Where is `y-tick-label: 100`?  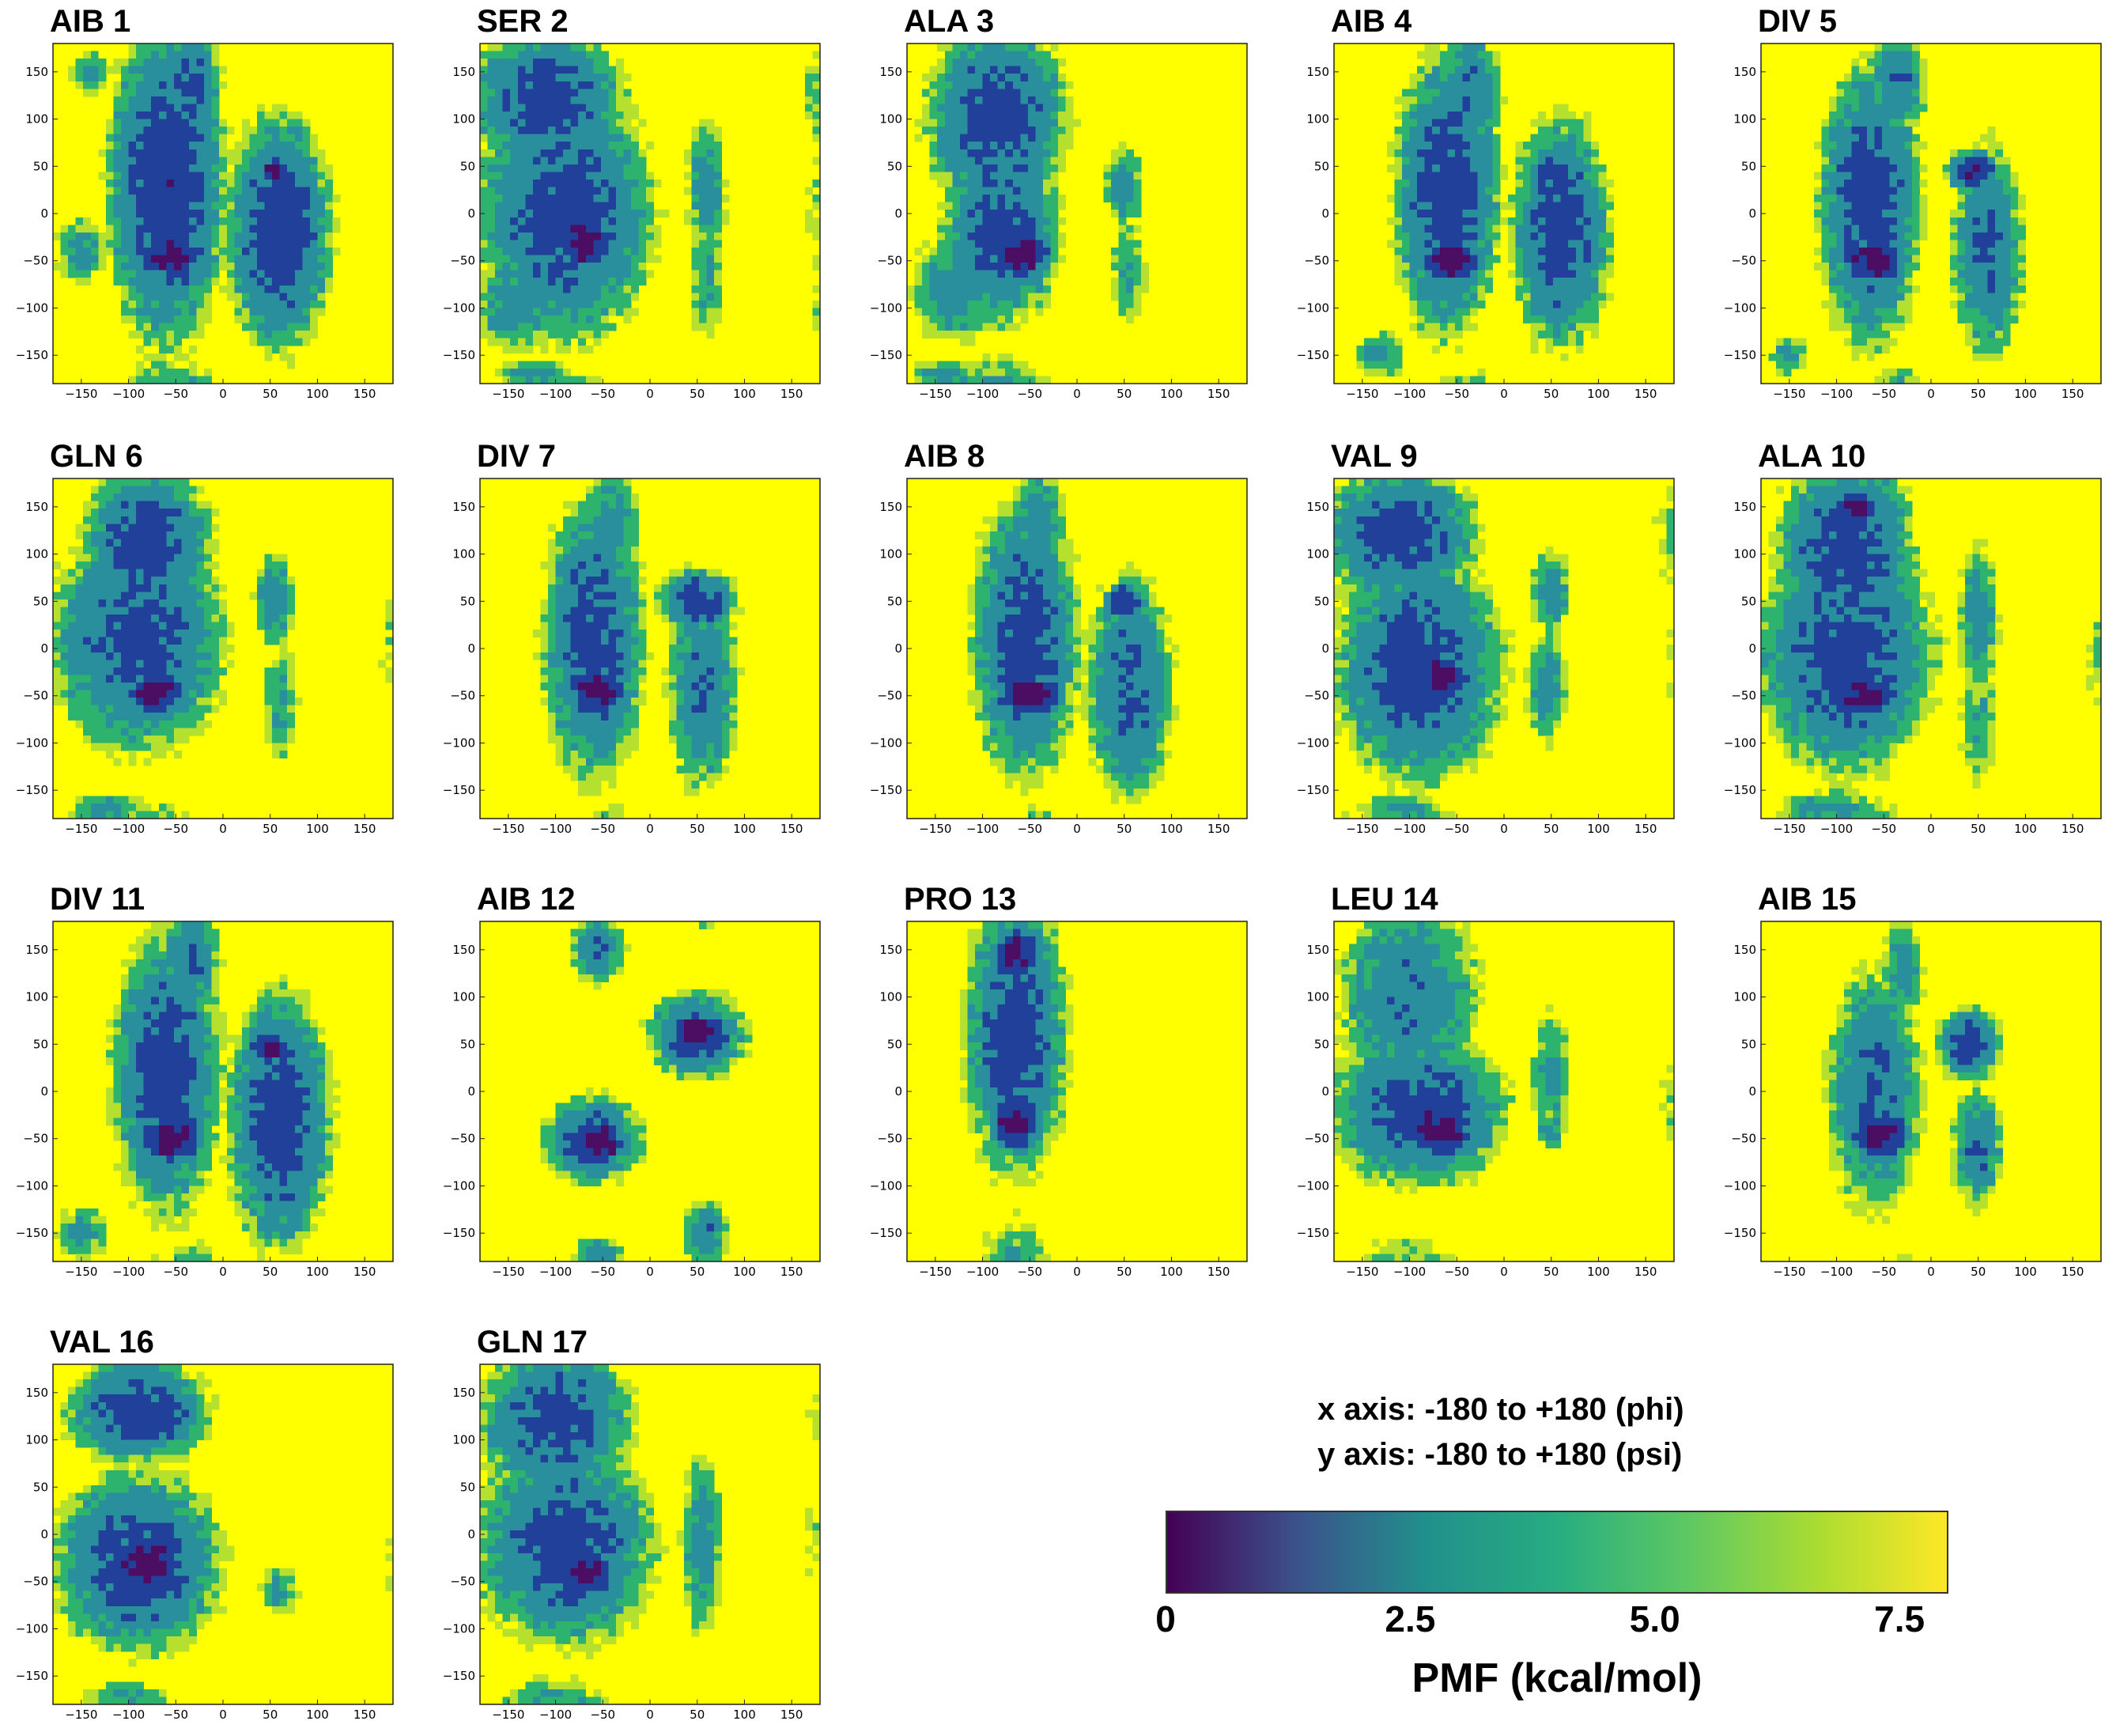 y-tick-label: 100 is located at coordinates (890, 120).